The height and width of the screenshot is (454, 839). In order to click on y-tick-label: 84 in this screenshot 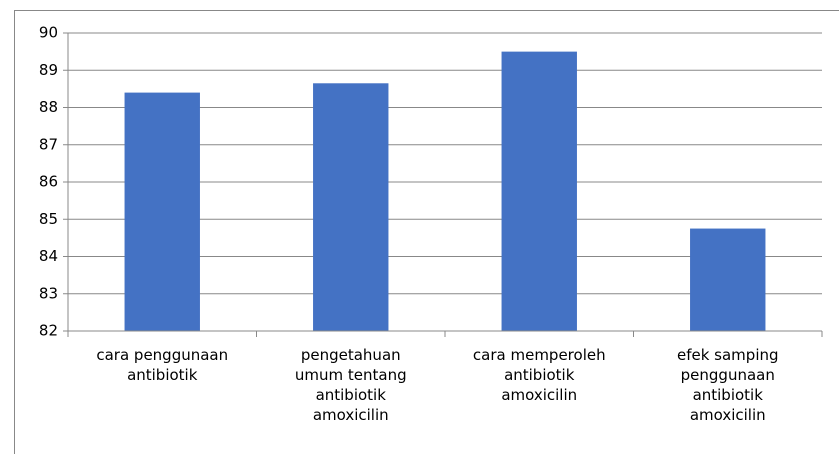, I will do `click(48, 256)`.